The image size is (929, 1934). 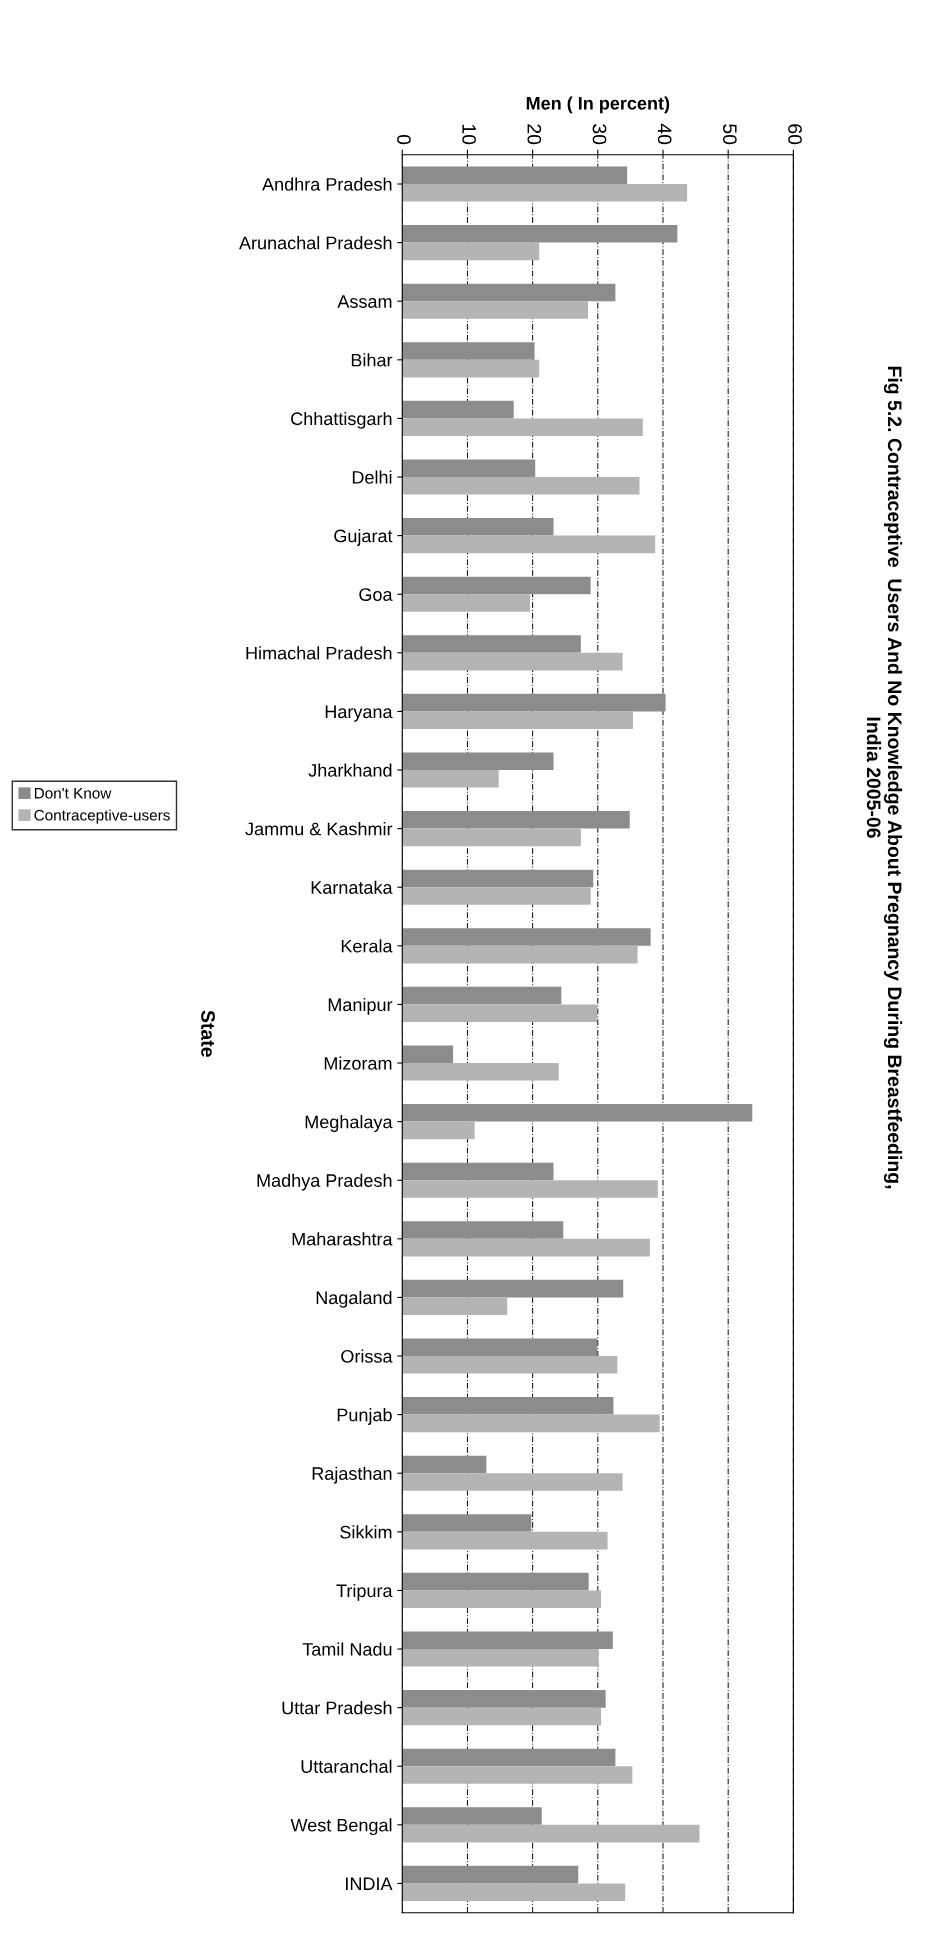 What do you see at coordinates (360, 1006) in the screenshot?
I see `y-tick-label: Manipur` at bounding box center [360, 1006].